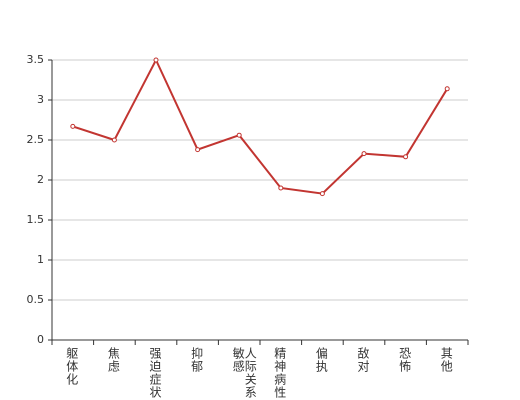 This screenshot has height=400, width=520. I want to click on y-tick-label: 0, so click(40, 339).